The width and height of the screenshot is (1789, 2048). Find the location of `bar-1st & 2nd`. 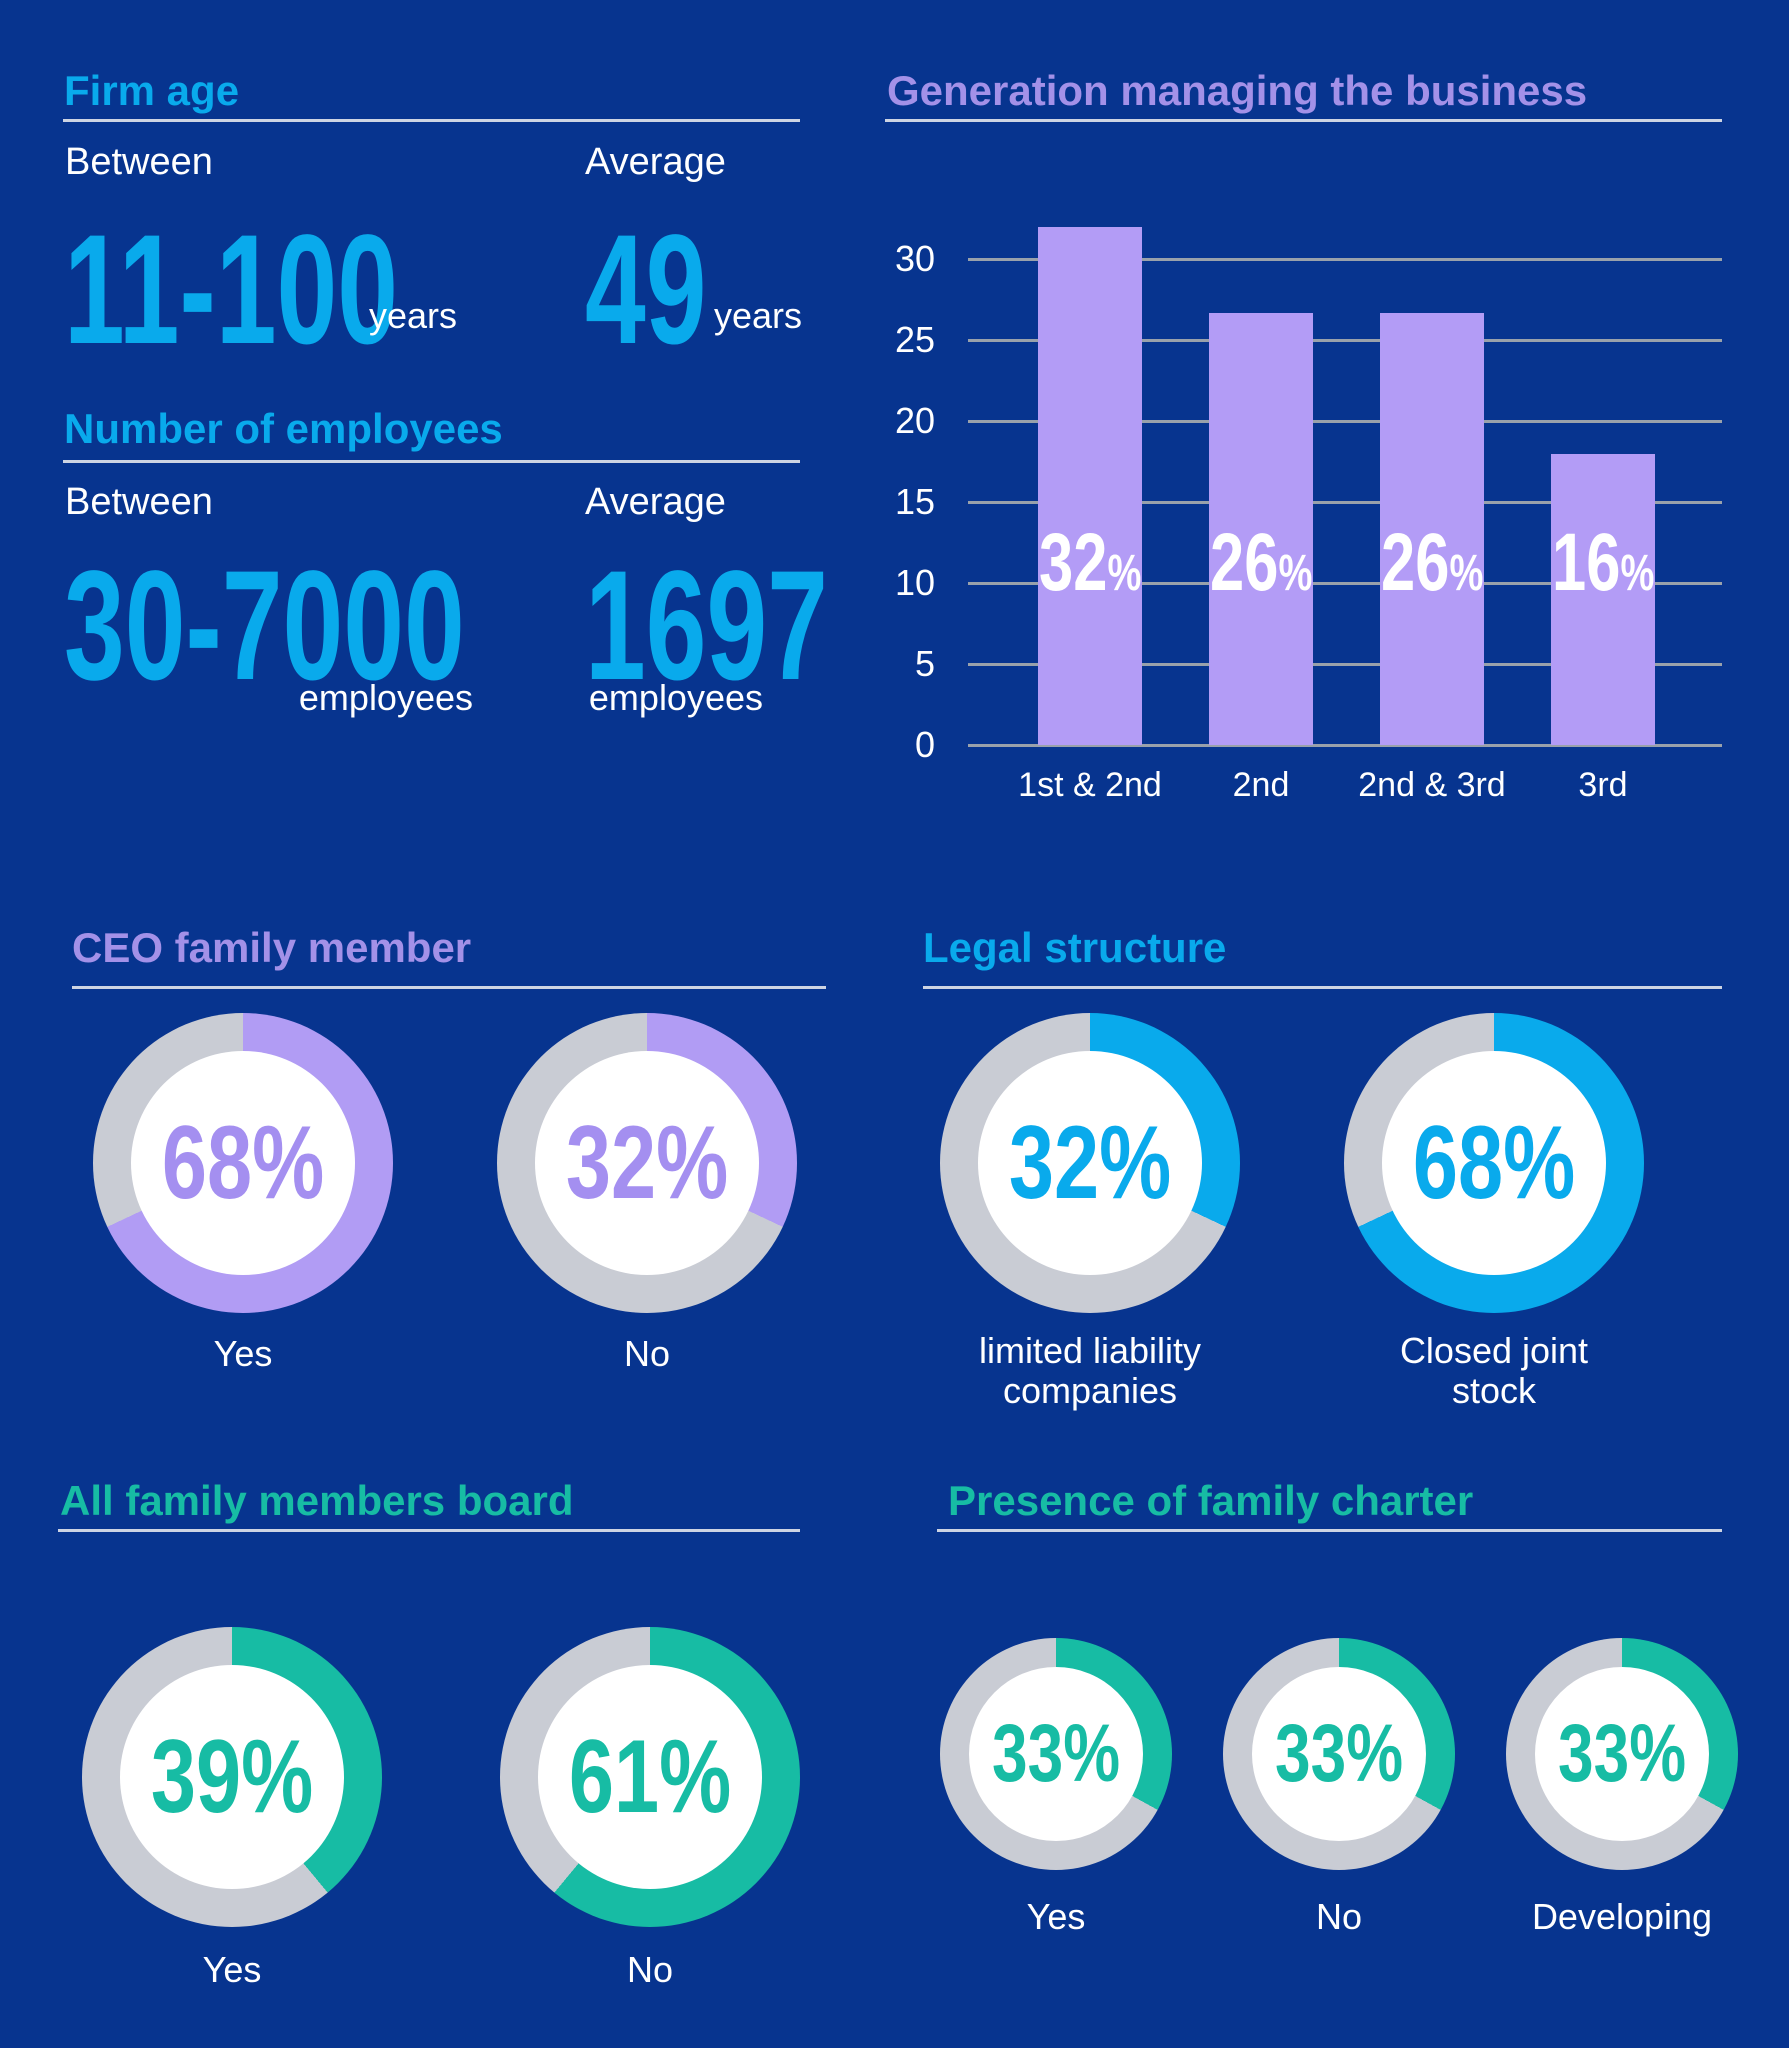

bar-1st & 2nd is located at coordinates (1090, 486).